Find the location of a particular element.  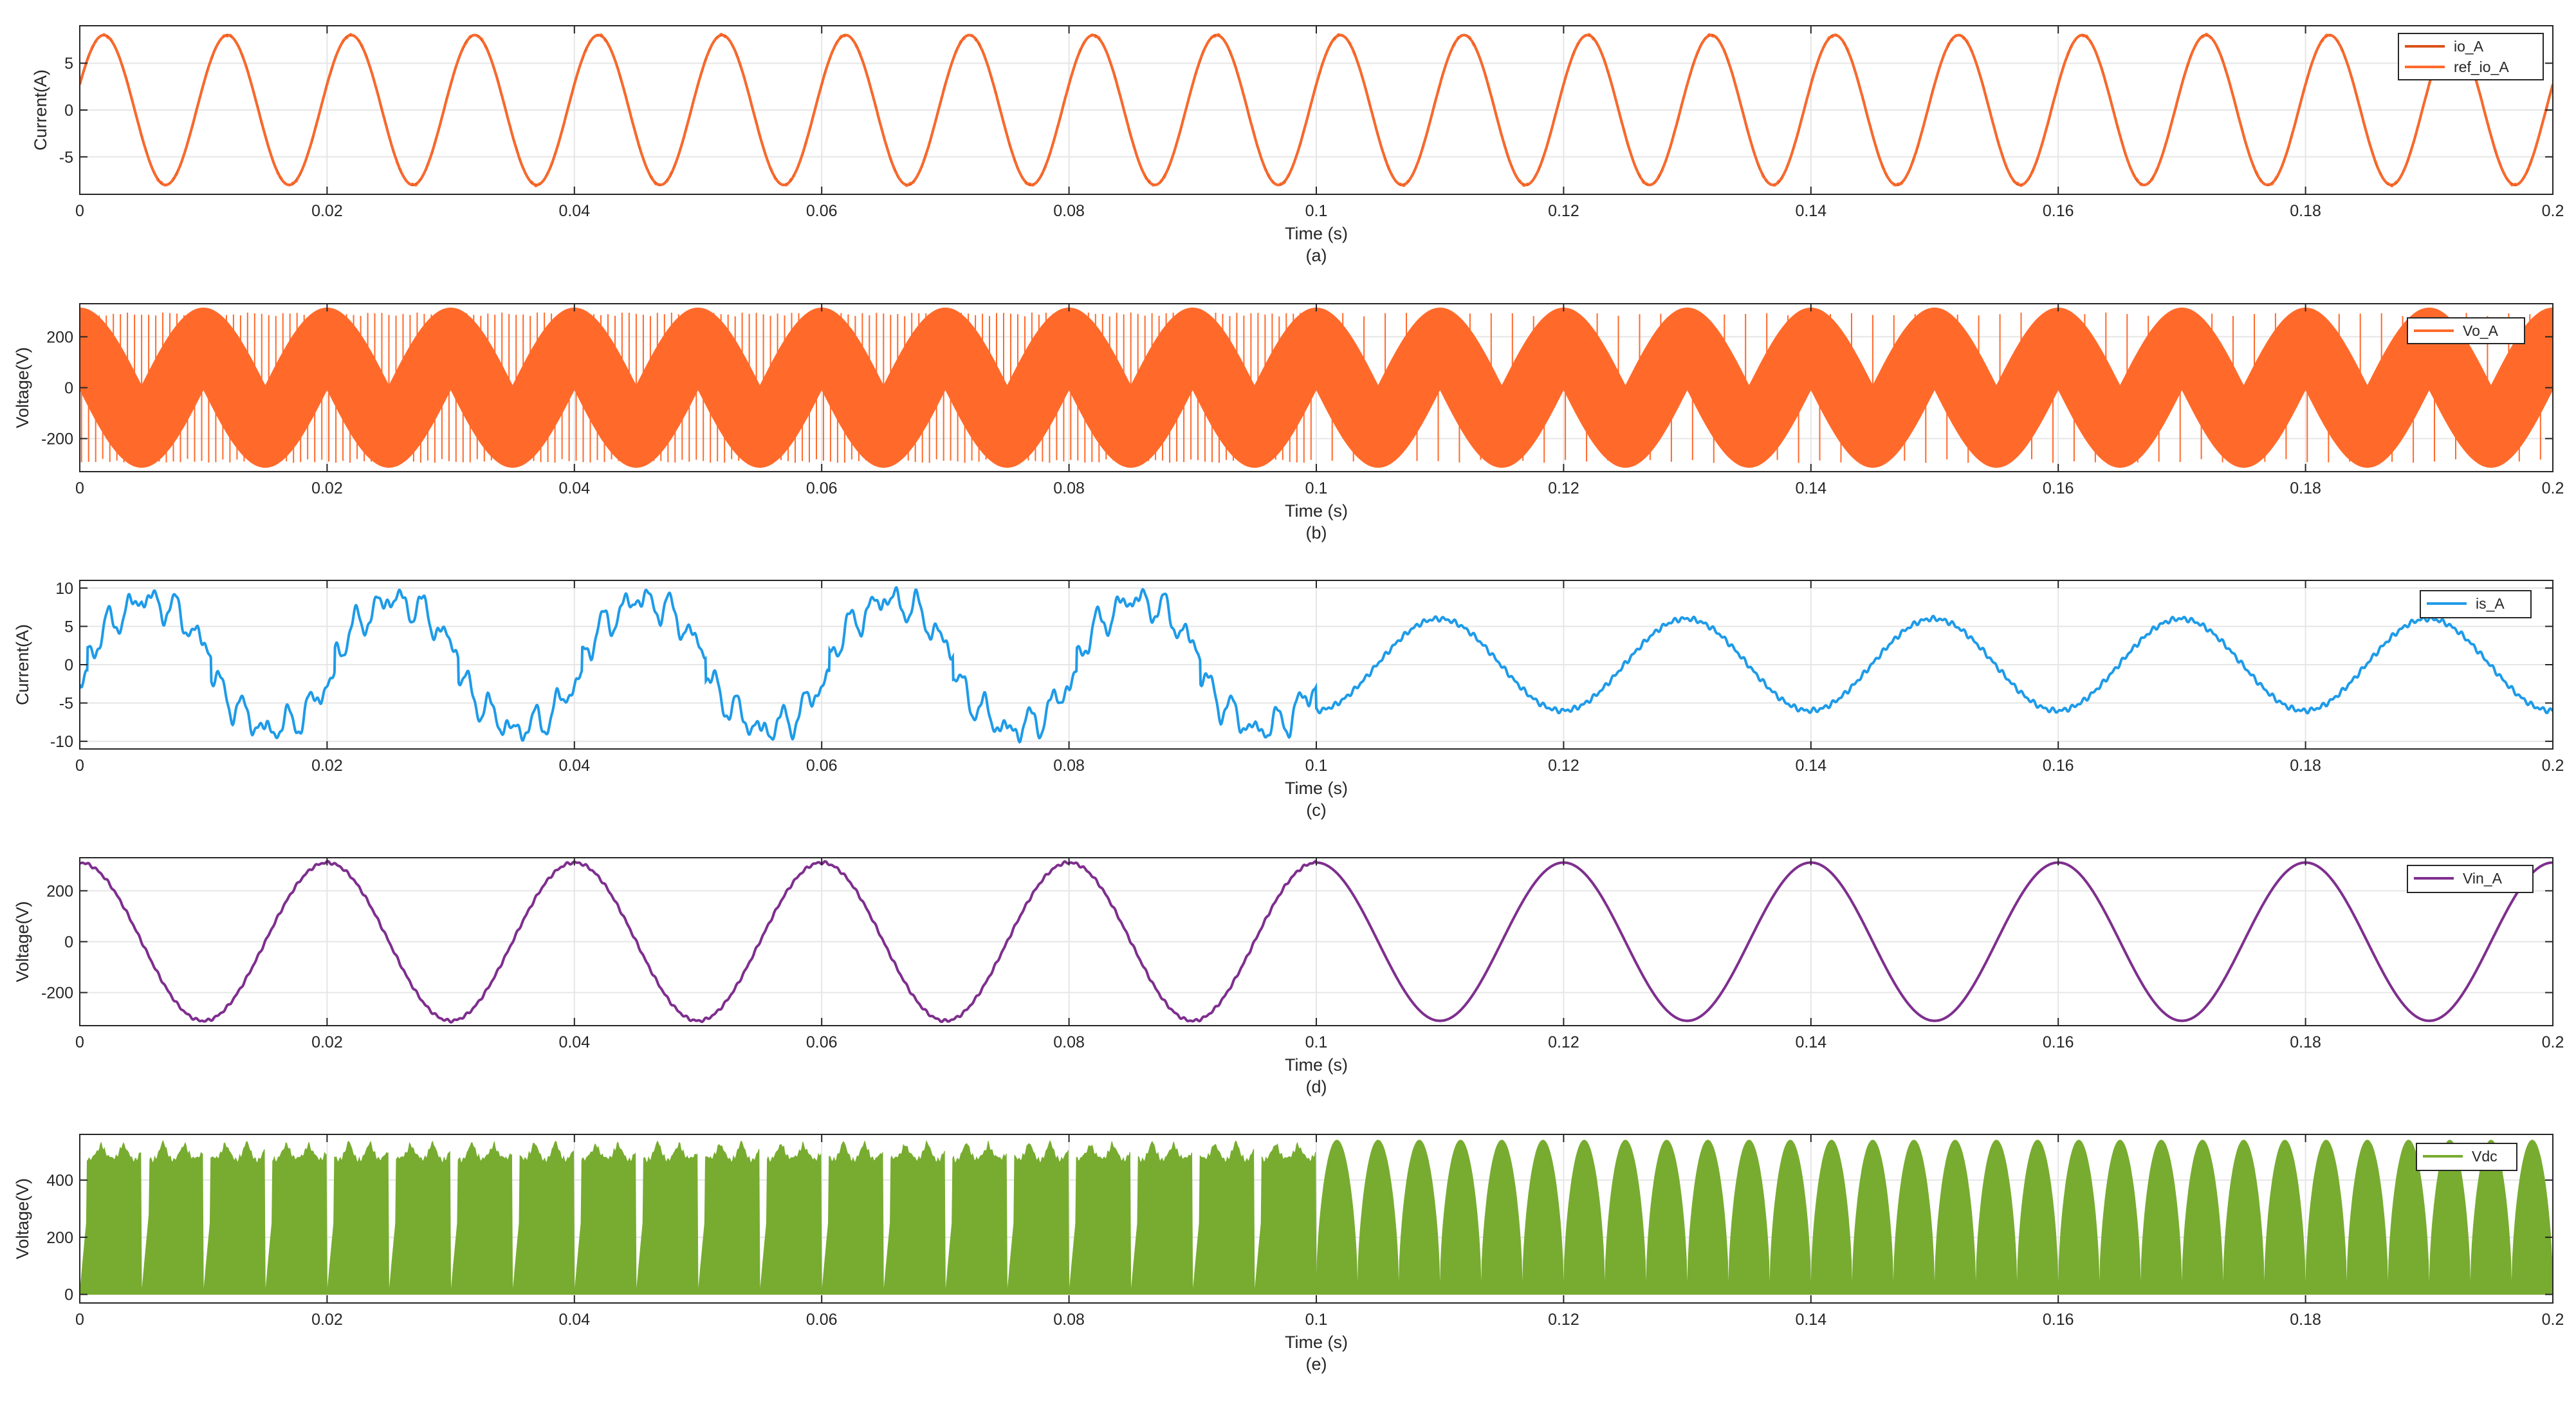

series-is_A is located at coordinates (1316, 665).